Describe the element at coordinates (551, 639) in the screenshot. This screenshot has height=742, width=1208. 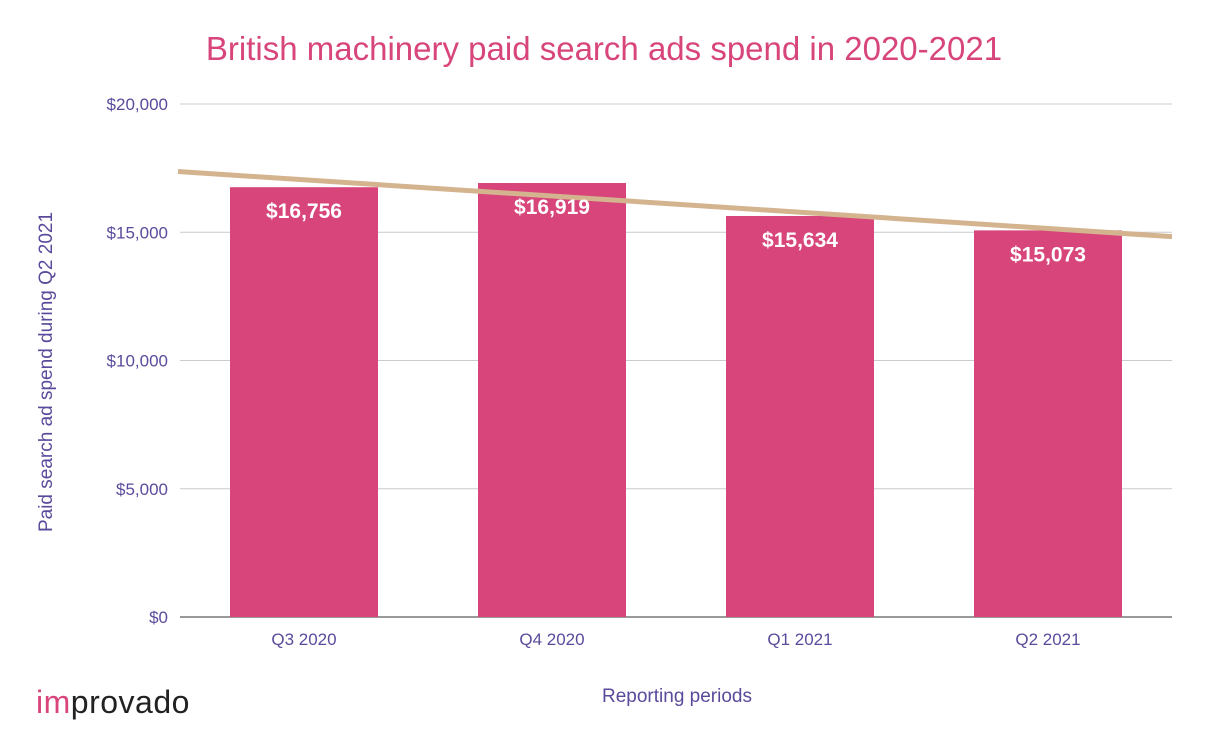
I see `x-tick-label: Q4 2020` at that location.